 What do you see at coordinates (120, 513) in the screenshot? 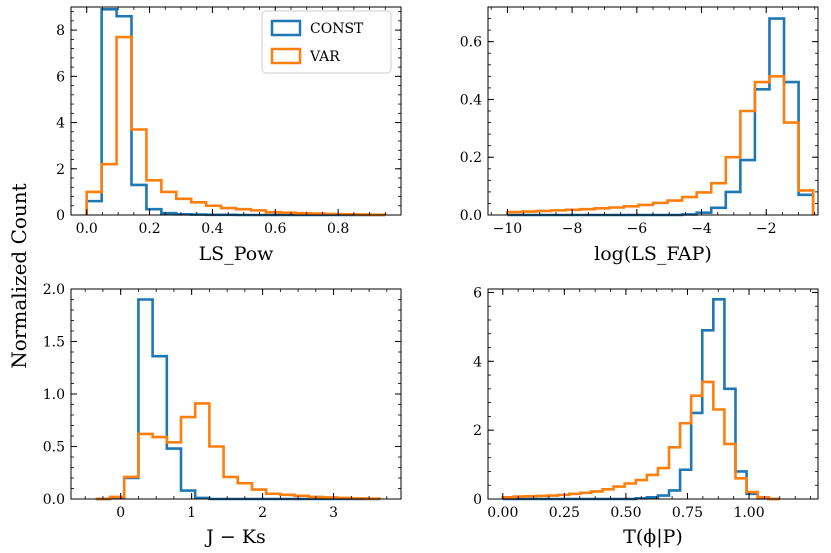
I see `x-tick-label: 0` at bounding box center [120, 513].